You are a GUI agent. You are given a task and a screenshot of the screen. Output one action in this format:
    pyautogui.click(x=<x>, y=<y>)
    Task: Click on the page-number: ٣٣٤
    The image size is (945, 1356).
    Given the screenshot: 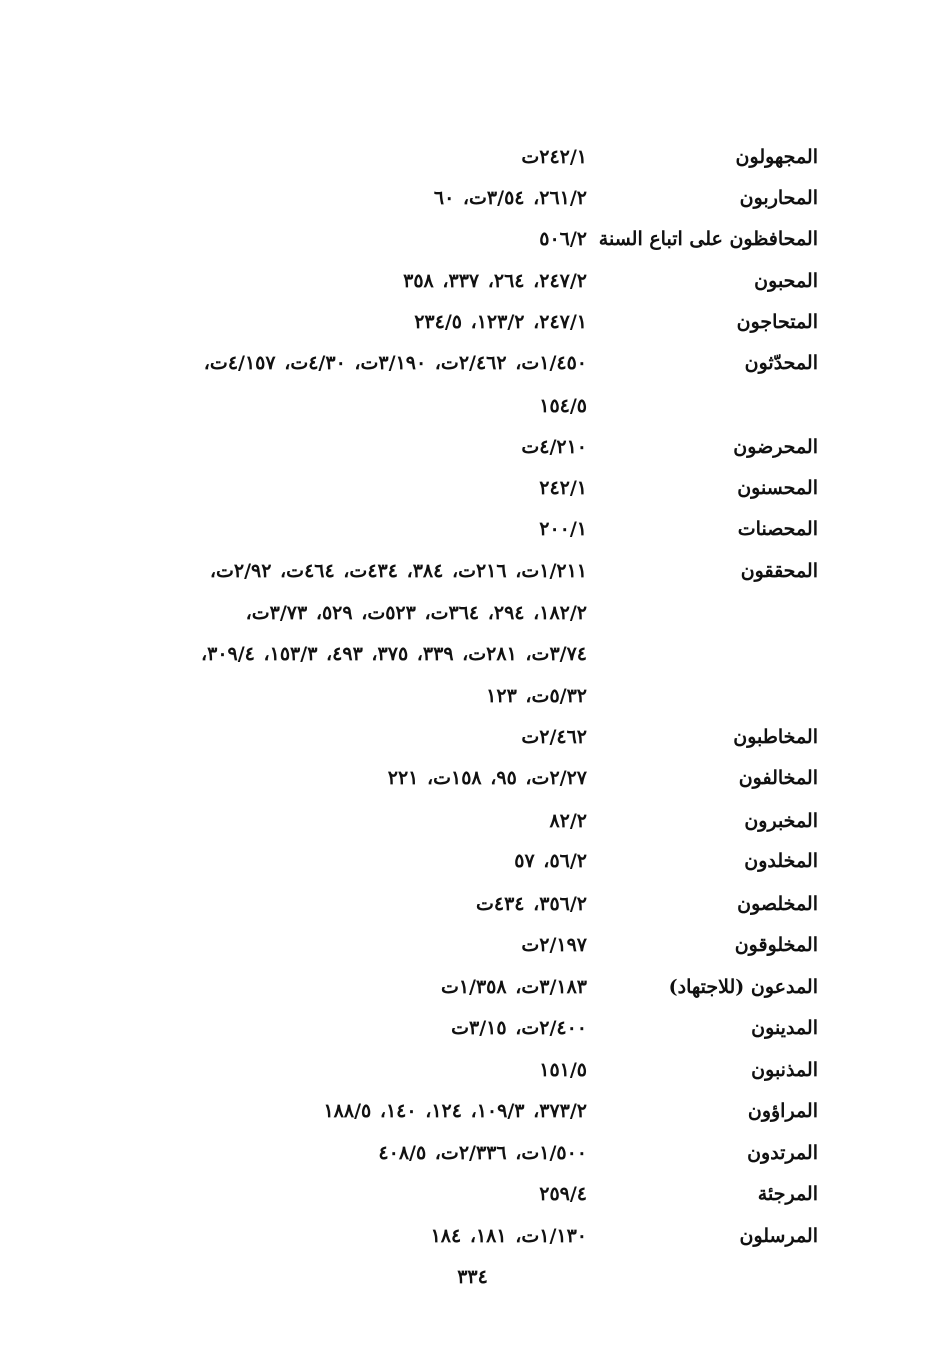 What is the action you would take?
    pyautogui.click(x=472, y=1277)
    